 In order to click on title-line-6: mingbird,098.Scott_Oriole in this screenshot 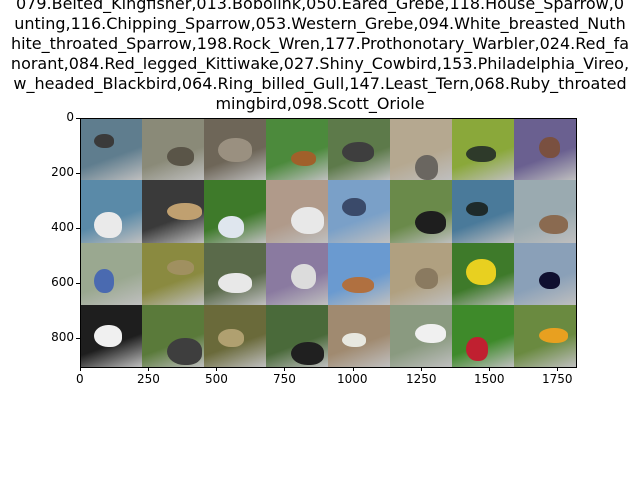, I will do `click(320, 103)`.